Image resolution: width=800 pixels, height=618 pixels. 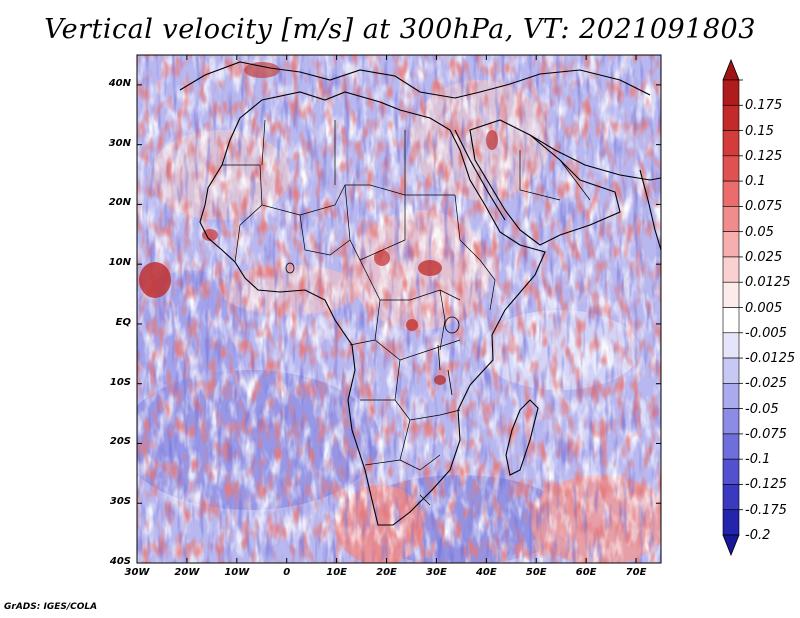 I want to click on colorbar-tick-label: -0.175, so click(x=766, y=510).